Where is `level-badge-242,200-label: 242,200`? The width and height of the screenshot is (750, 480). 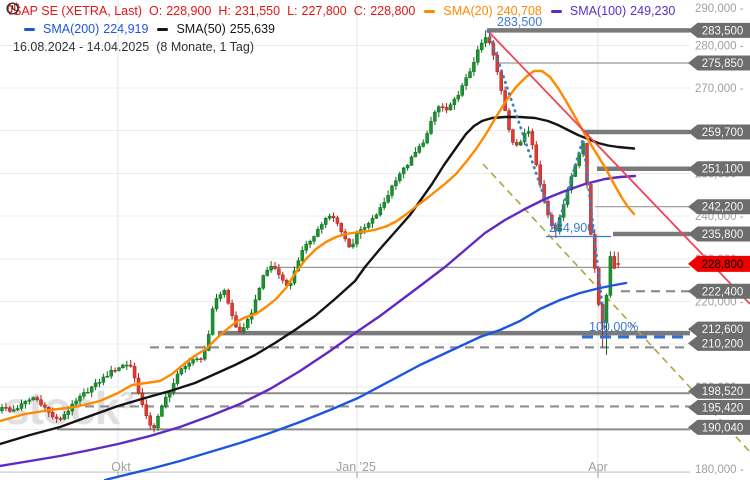
level-badge-242,200-label: 242,200 is located at coordinates (723, 208).